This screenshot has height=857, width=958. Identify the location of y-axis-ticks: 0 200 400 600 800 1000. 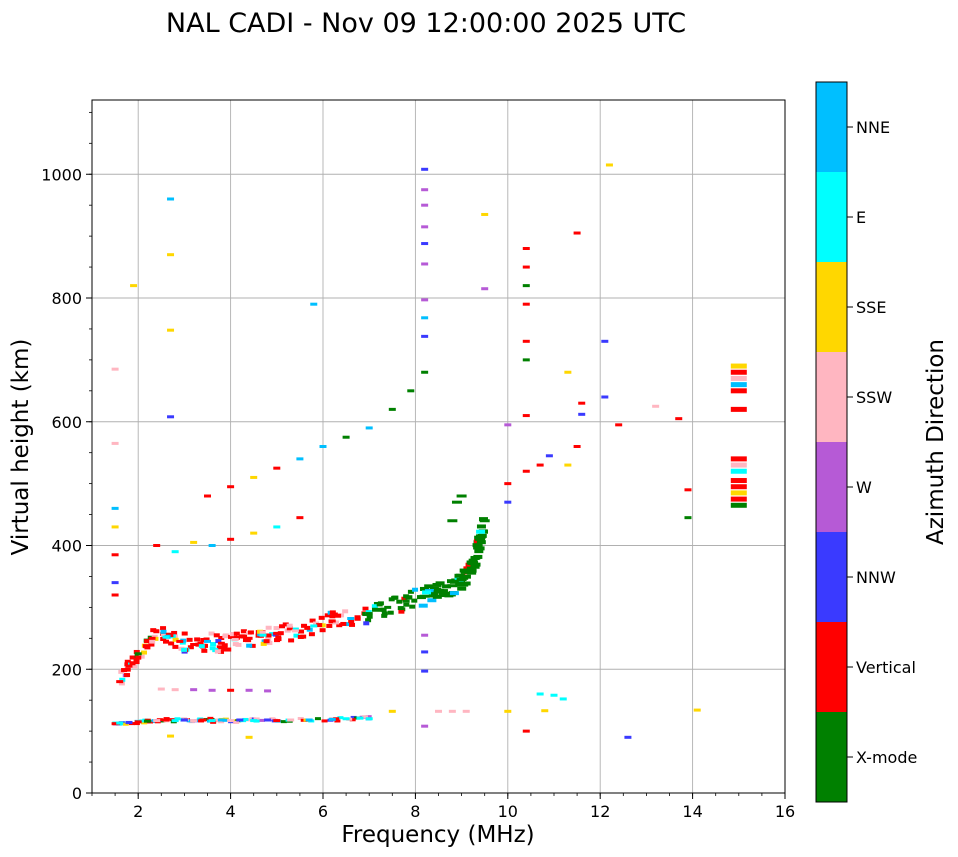
(66, 457).